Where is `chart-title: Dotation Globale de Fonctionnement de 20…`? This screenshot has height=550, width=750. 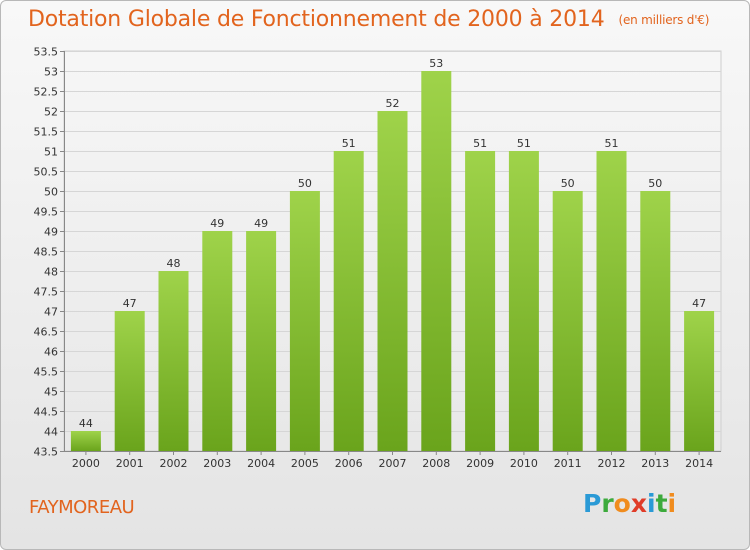 chart-title: Dotation Globale de Fonctionnement de 20… is located at coordinates (368, 19).